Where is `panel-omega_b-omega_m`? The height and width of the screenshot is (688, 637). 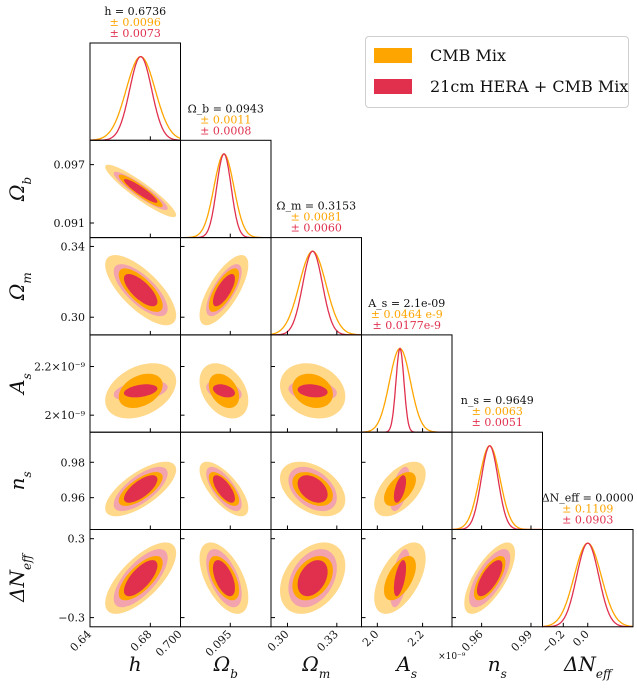 panel-omega_b-omega_m is located at coordinates (224, 290).